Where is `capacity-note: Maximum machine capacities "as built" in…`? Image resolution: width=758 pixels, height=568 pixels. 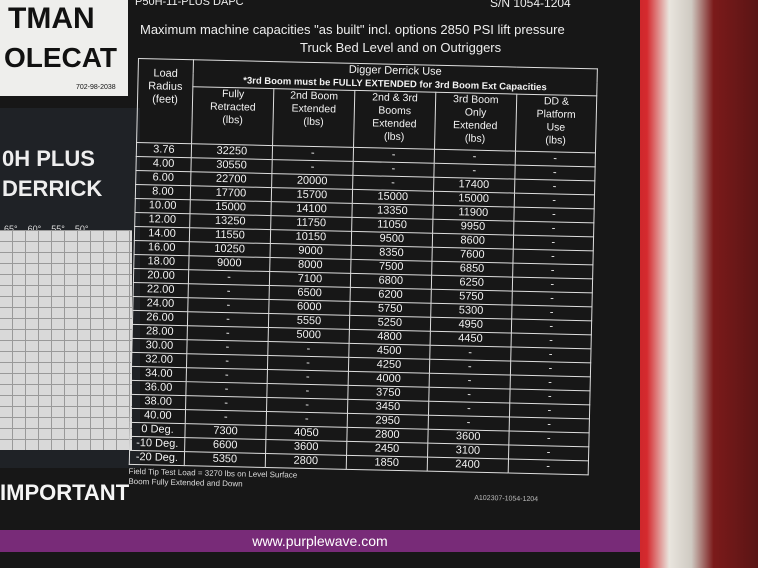 capacity-note: Maximum machine capacities "as built" in… is located at coordinates (352, 29).